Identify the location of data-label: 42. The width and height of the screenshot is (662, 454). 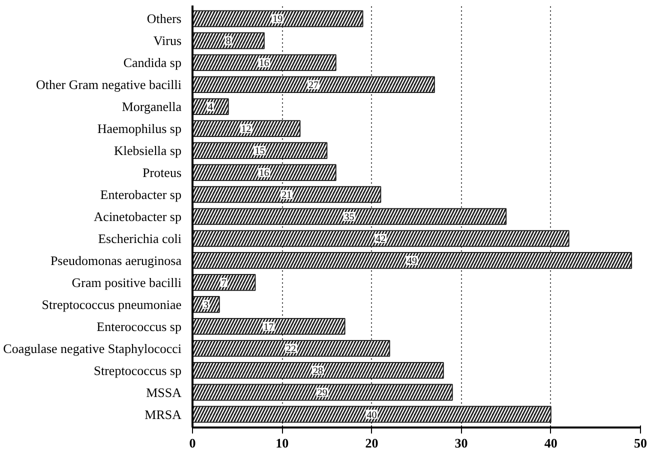
(381, 239).